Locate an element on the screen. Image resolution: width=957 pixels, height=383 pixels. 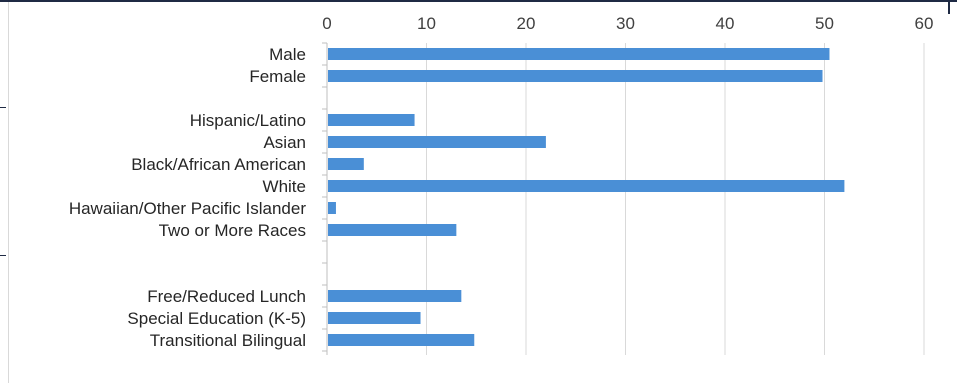
category-label: Hispanic/Latino is located at coordinates (248, 120).